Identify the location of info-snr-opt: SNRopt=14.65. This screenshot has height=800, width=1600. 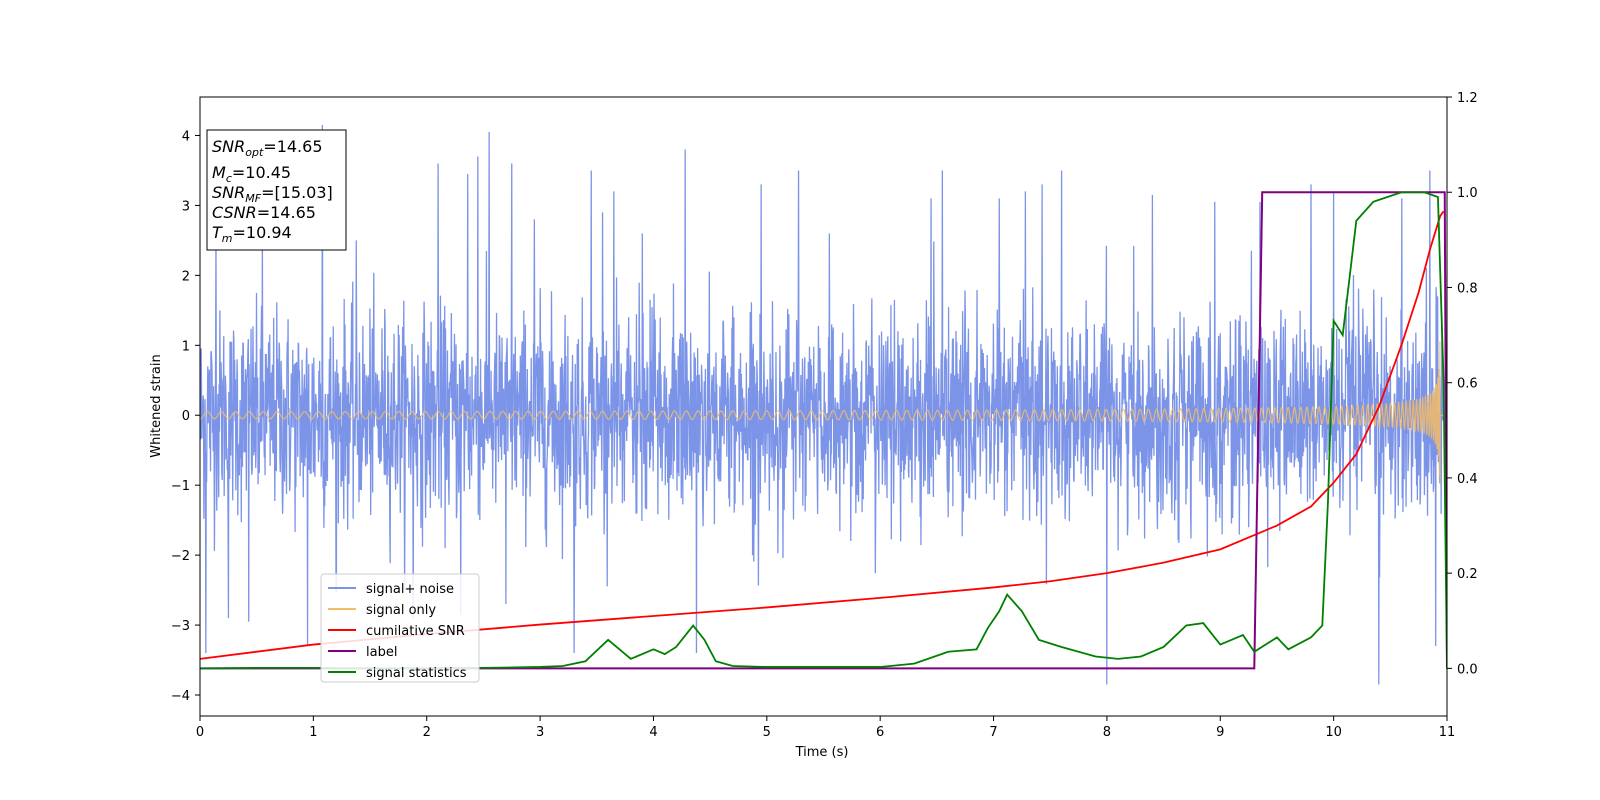
(267, 148).